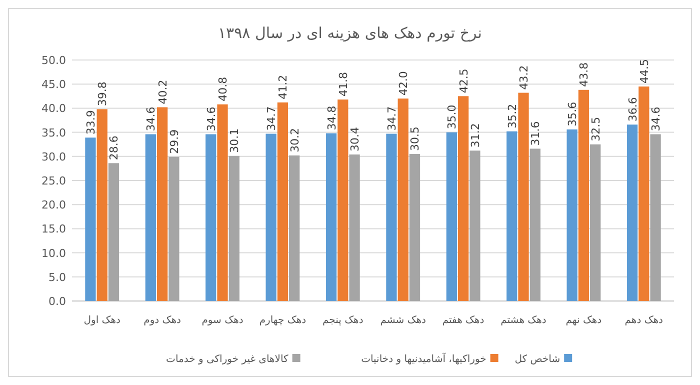 The image size is (700, 385). Describe the element at coordinates (295, 140) in the screenshot. I see `data-label: 30.2` at that location.